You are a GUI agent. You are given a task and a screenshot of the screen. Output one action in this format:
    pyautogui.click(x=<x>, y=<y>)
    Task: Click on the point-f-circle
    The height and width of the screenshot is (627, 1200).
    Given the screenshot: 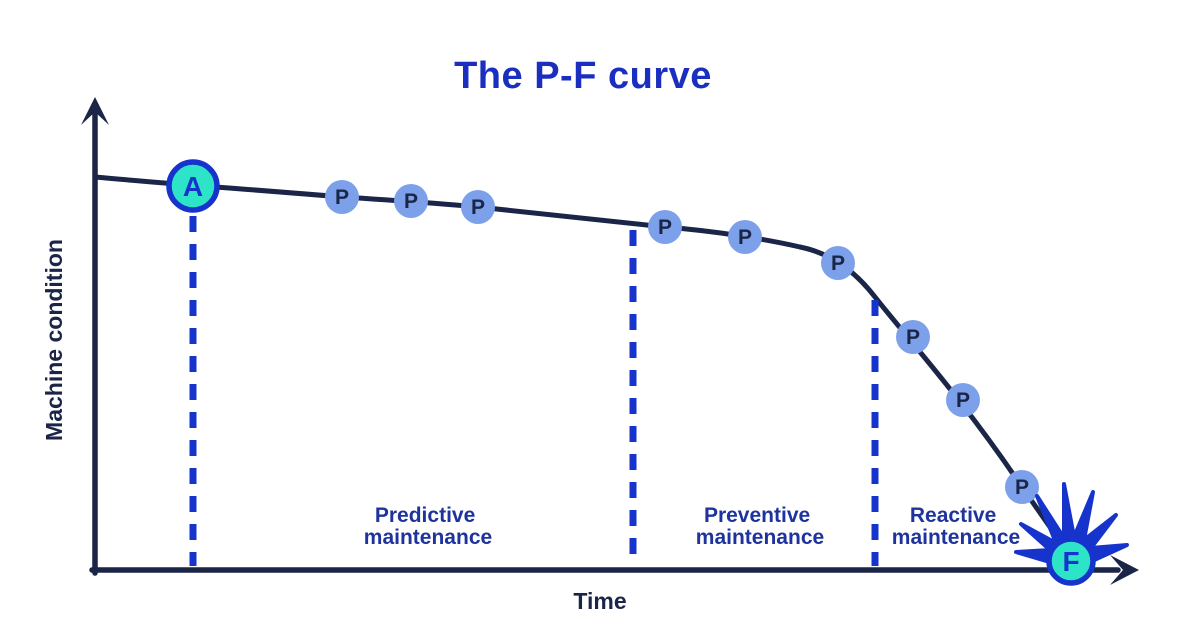 What is the action you would take?
    pyautogui.click(x=1071, y=561)
    